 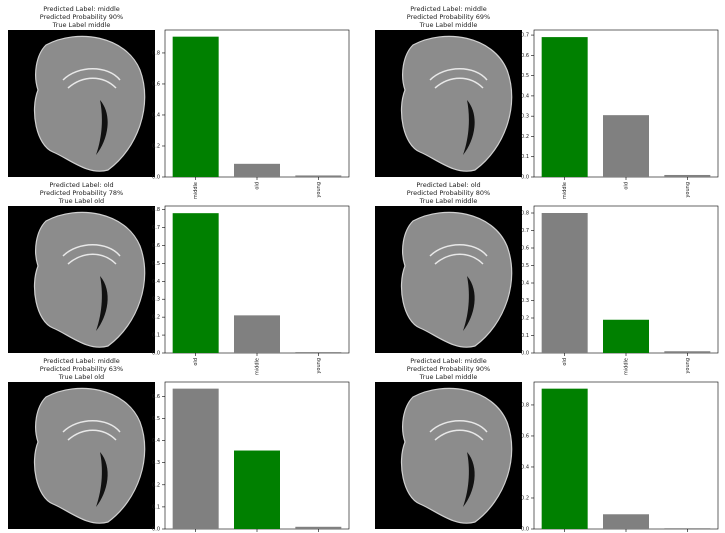 What do you see at coordinates (448, 193) in the screenshot?
I see `panel-title: Predicted Probability 80%` at bounding box center [448, 193].